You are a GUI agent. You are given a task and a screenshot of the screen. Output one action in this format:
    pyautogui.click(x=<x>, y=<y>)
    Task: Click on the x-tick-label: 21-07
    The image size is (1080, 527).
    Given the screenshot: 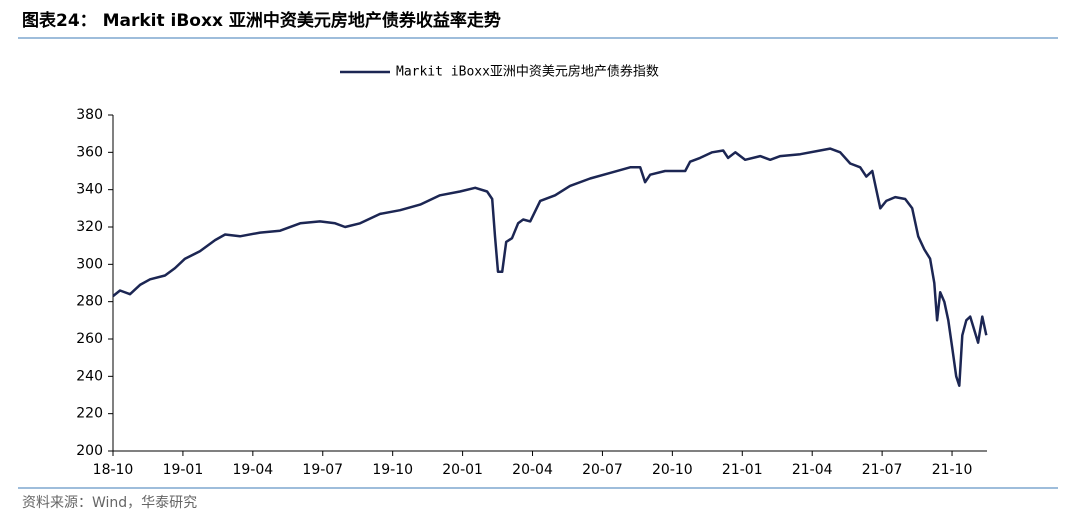 What is the action you would take?
    pyautogui.click(x=882, y=470)
    